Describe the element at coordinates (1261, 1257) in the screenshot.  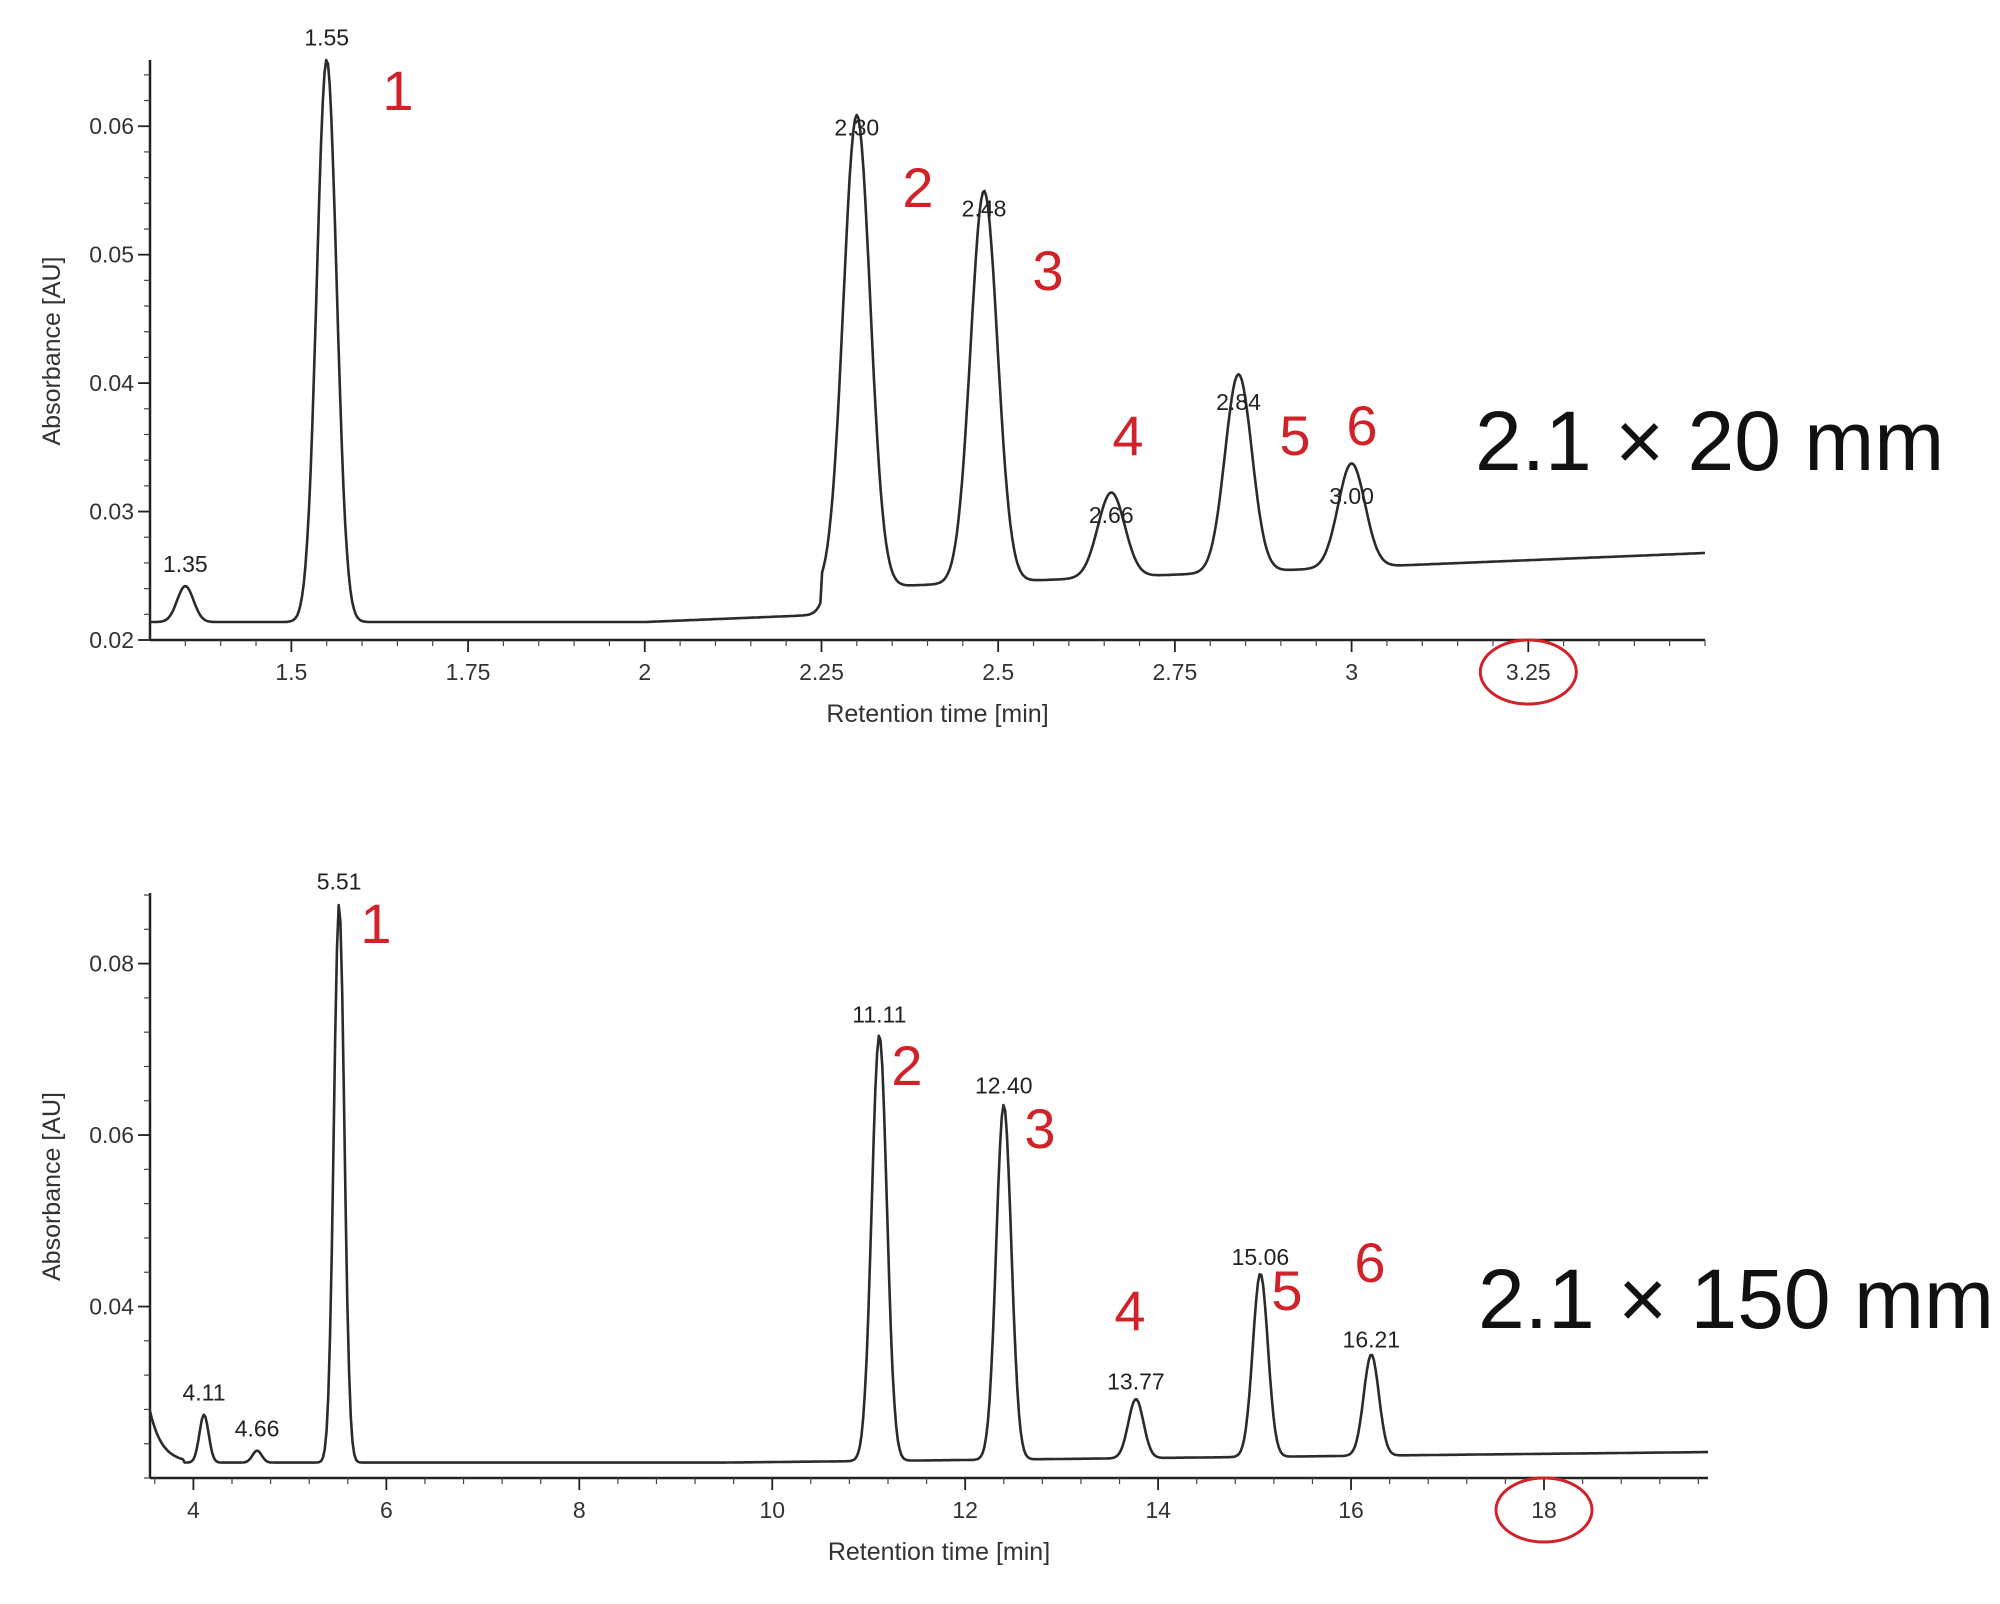
I see `peak-retention-label: 15.06` at that location.